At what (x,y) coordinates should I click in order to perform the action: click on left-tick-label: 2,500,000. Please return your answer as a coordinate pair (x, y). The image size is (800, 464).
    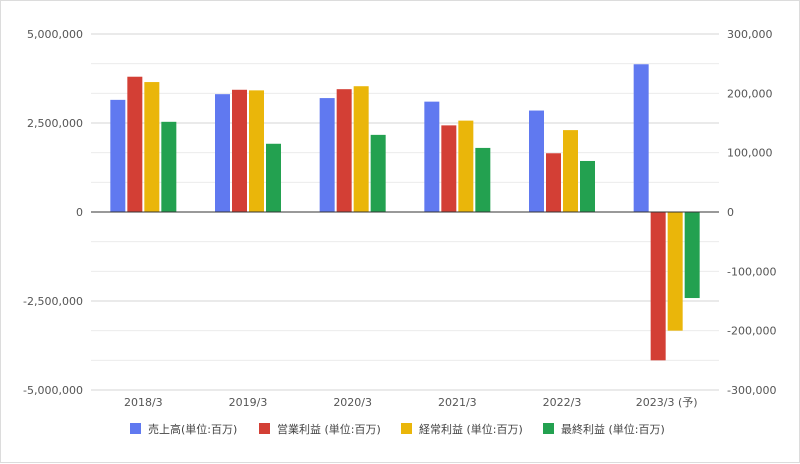
    Looking at the image, I should click on (55, 123).